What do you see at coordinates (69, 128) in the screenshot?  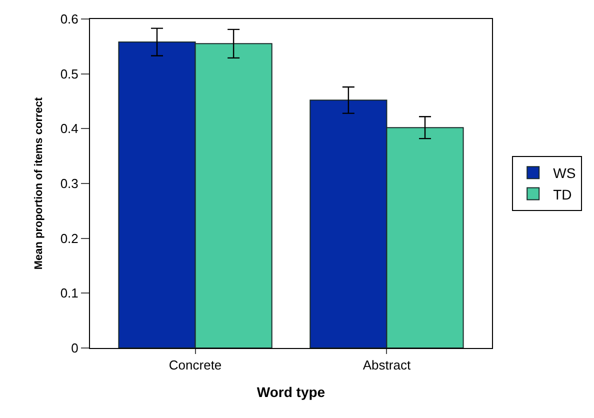 I see `y-tick-label: 0.4` at bounding box center [69, 128].